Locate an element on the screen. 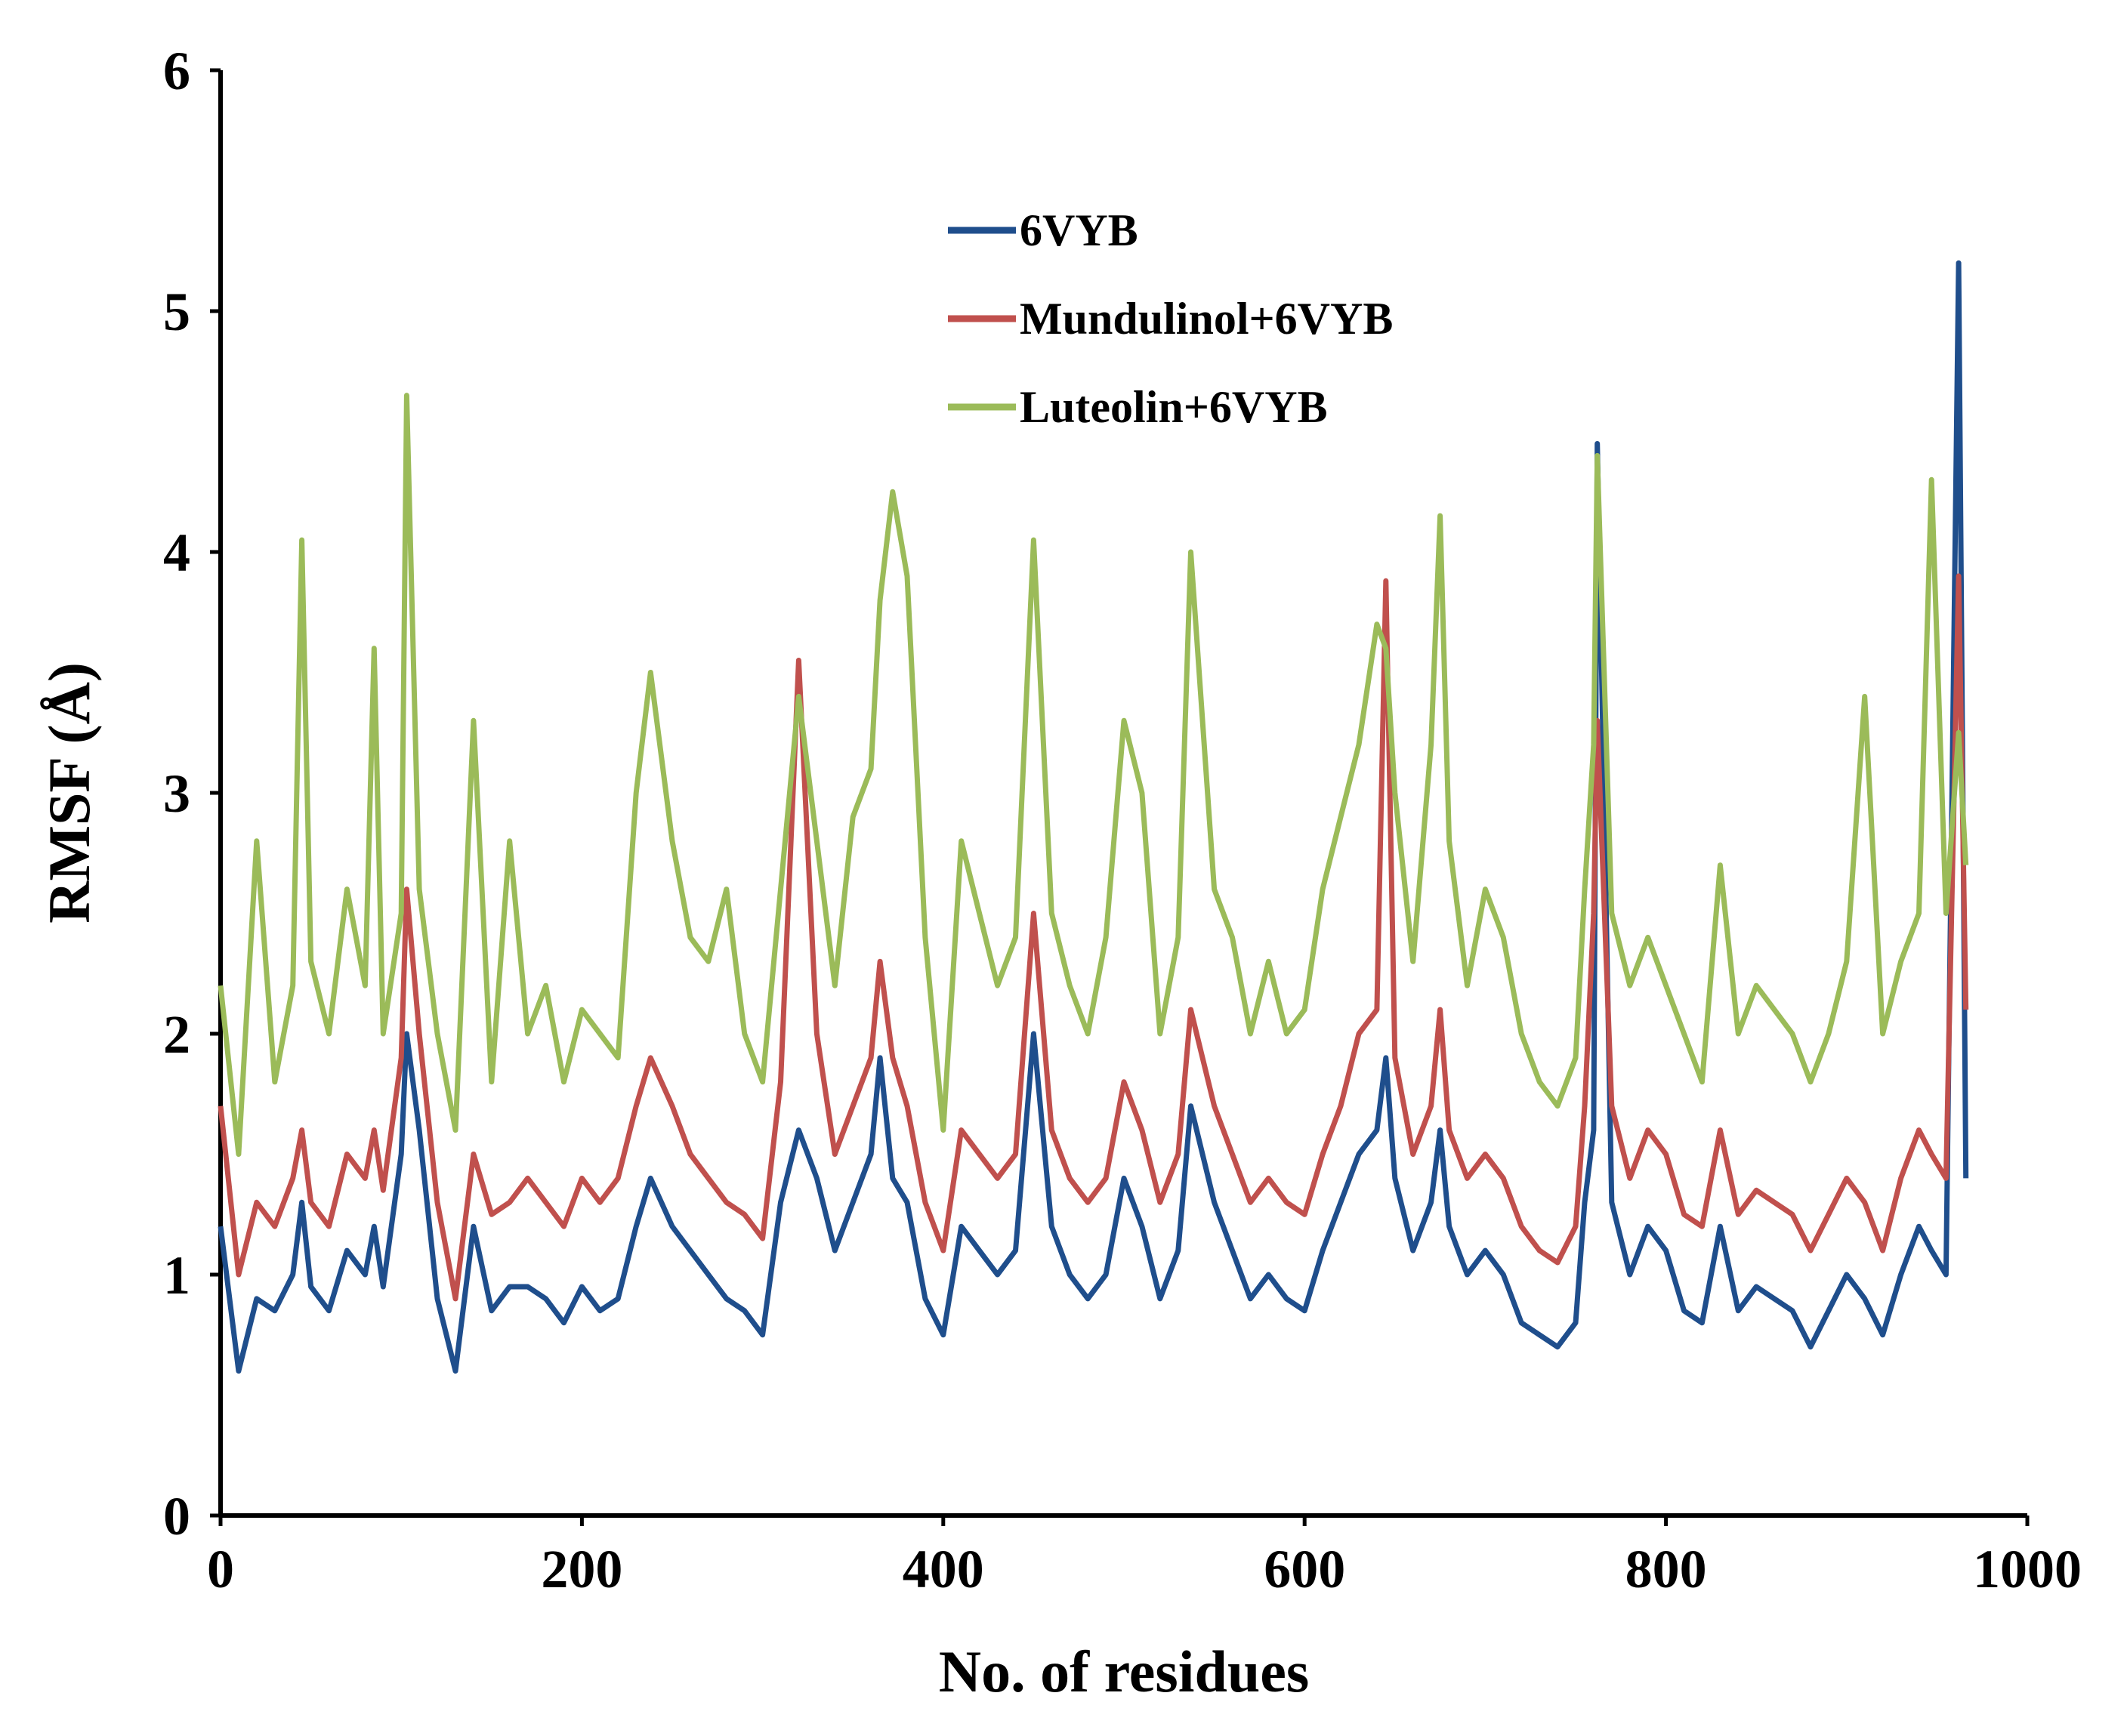 The image size is (2127, 1736). x-ticks: 0 200 400 600 800 1000 is located at coordinates (1144, 1557).